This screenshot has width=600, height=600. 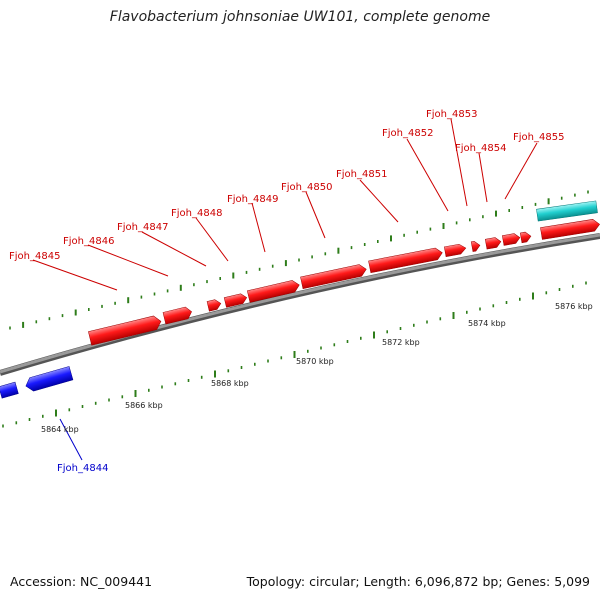 I want to click on gene-label: Fjoh_4847, so click(x=142, y=227).